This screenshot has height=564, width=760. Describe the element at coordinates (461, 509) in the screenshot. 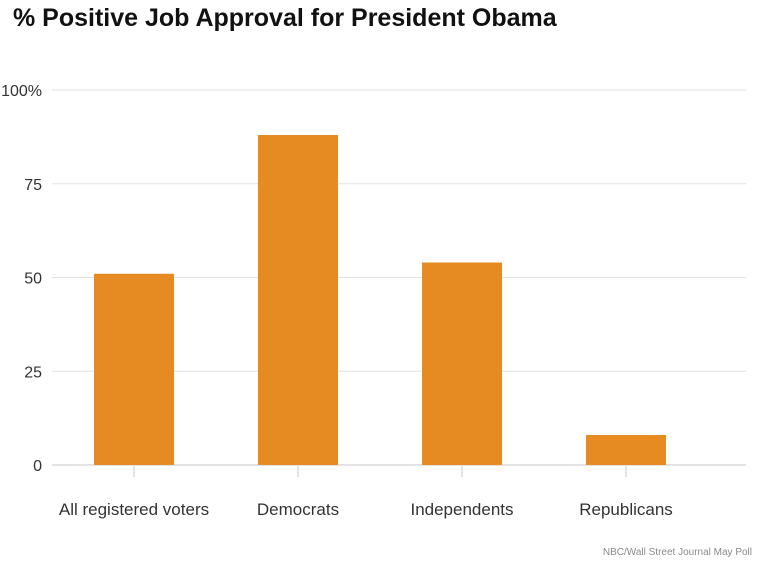

I see `x-tick-label: Independents` at that location.